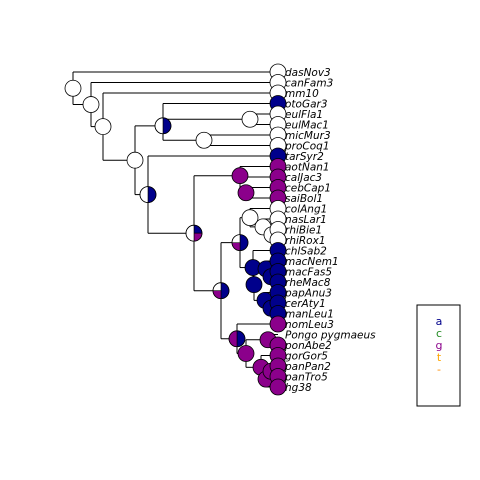 The width and height of the screenshot is (480, 480). I want to click on node-pie-n_cebus_saimiri, so click(246, 193).